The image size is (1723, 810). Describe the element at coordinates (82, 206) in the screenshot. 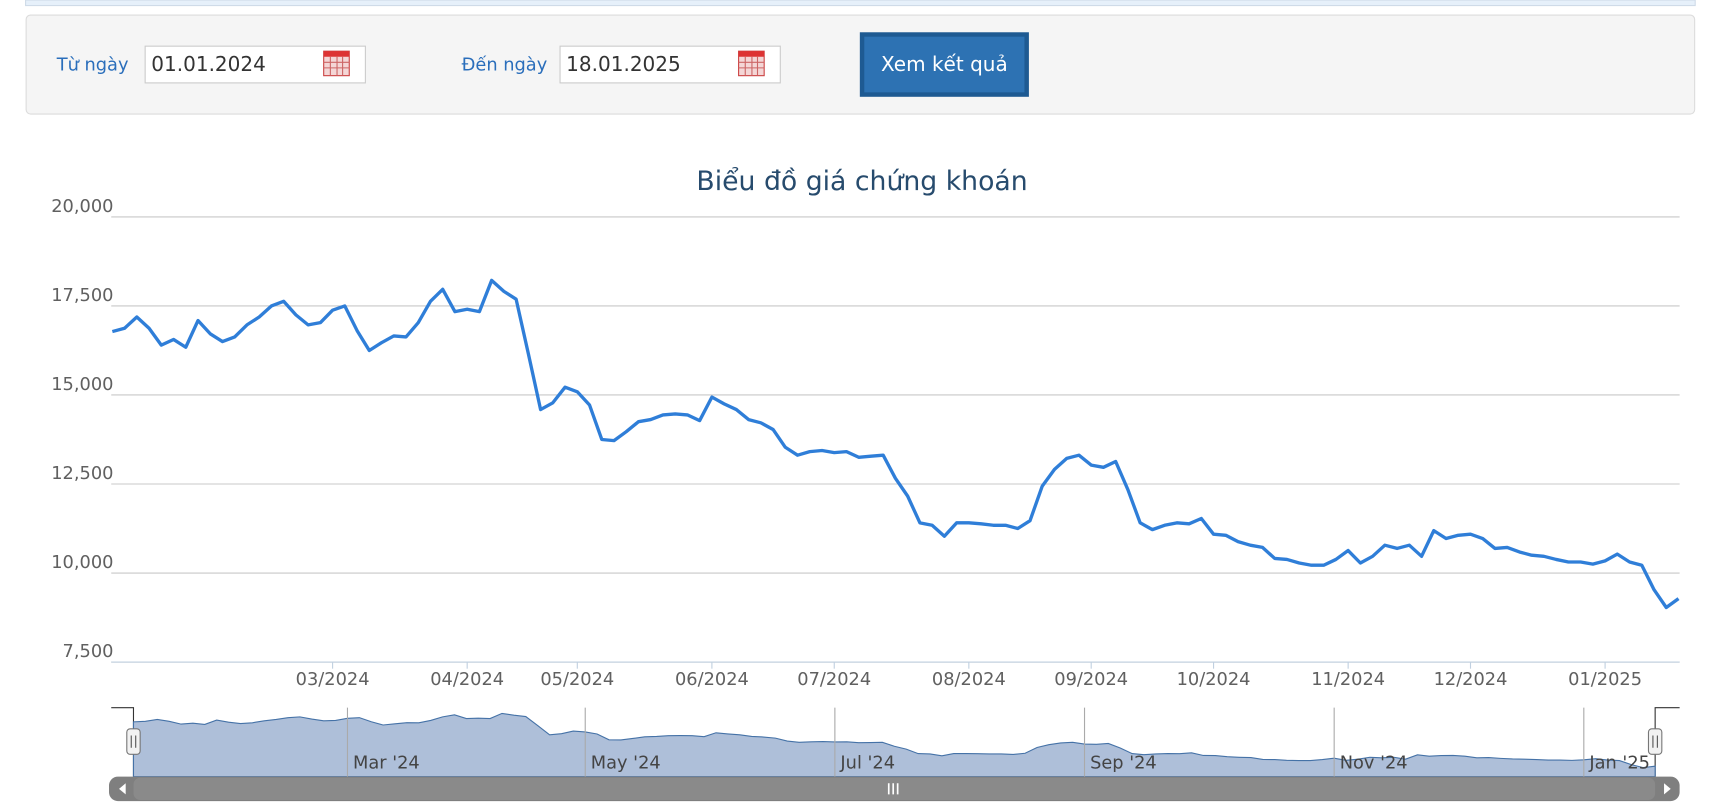

I see `y-tick-label: 20,000` at that location.